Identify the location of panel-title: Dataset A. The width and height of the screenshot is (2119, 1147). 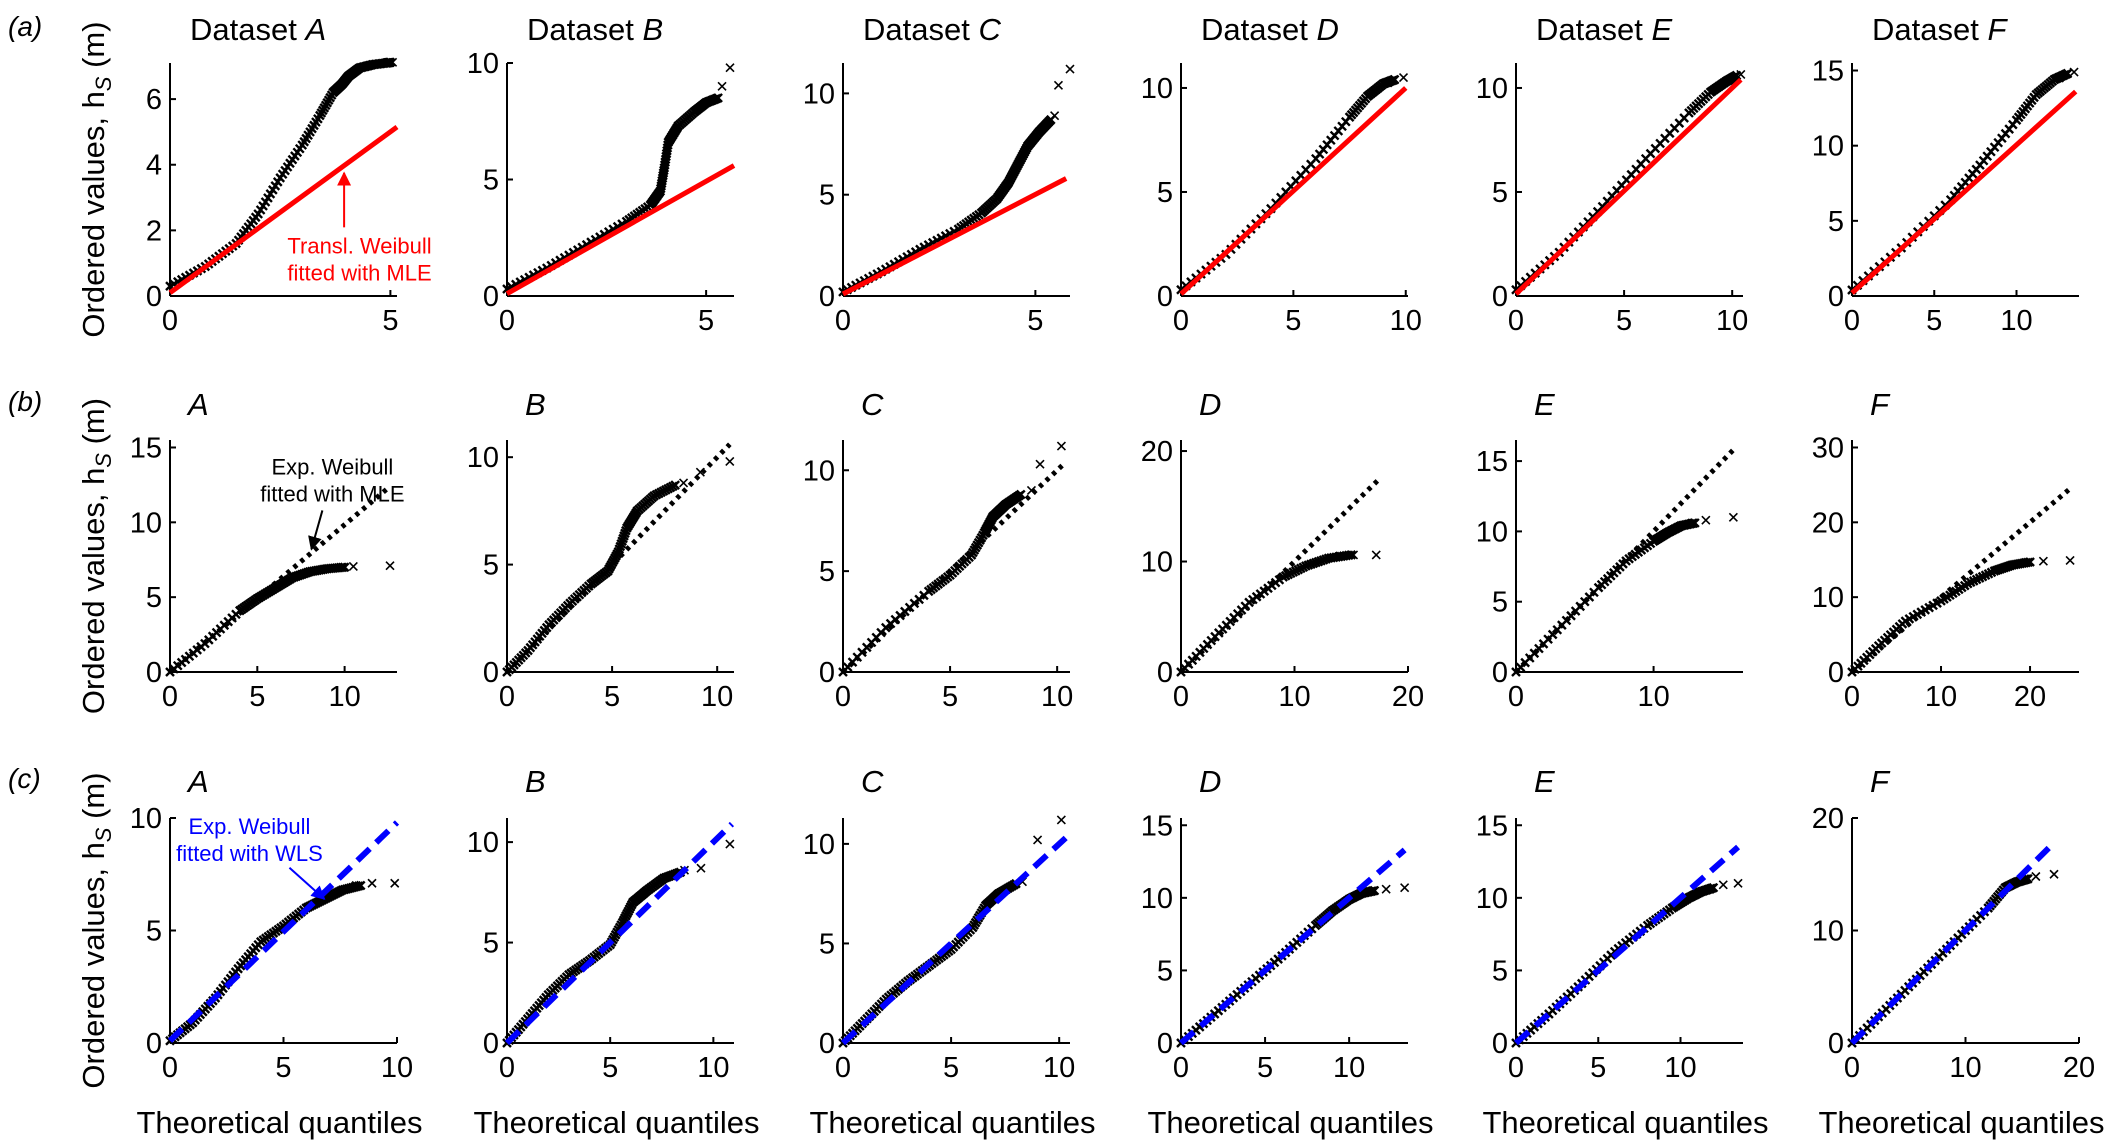
(258, 29).